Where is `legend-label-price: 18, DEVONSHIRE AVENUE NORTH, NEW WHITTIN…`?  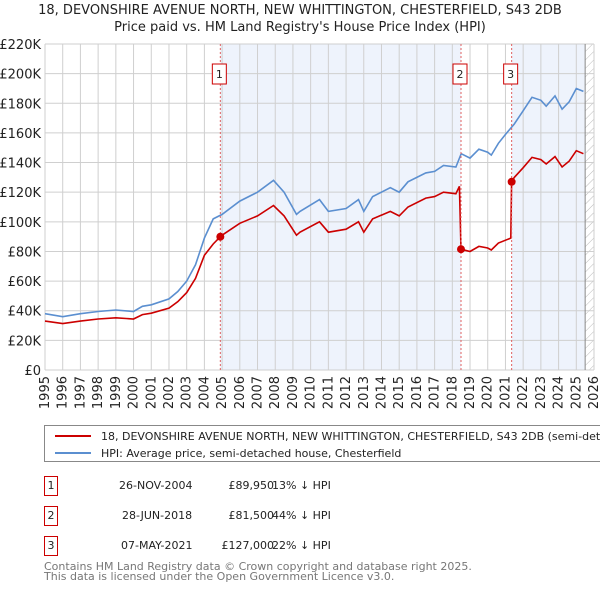
legend-label-price: 18, DEVONSHIRE AVENUE NORTH, NEW WHITTIN… is located at coordinates (350, 436).